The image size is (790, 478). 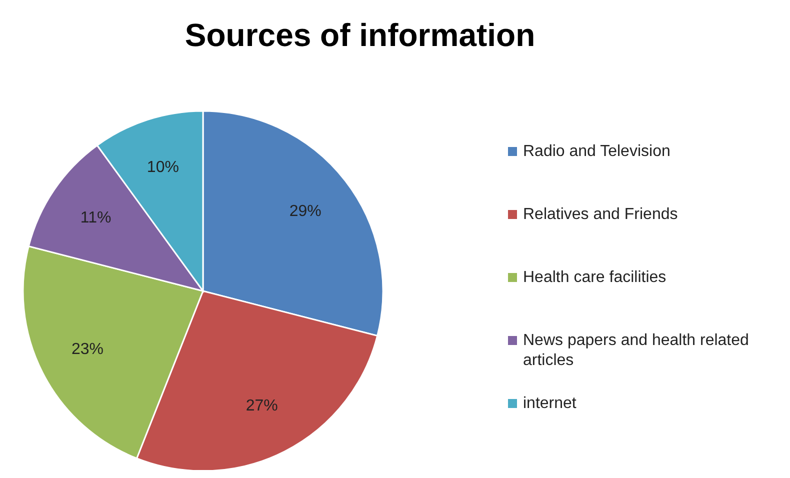 I want to click on legend-label: Relatives and Friends, so click(x=600, y=215).